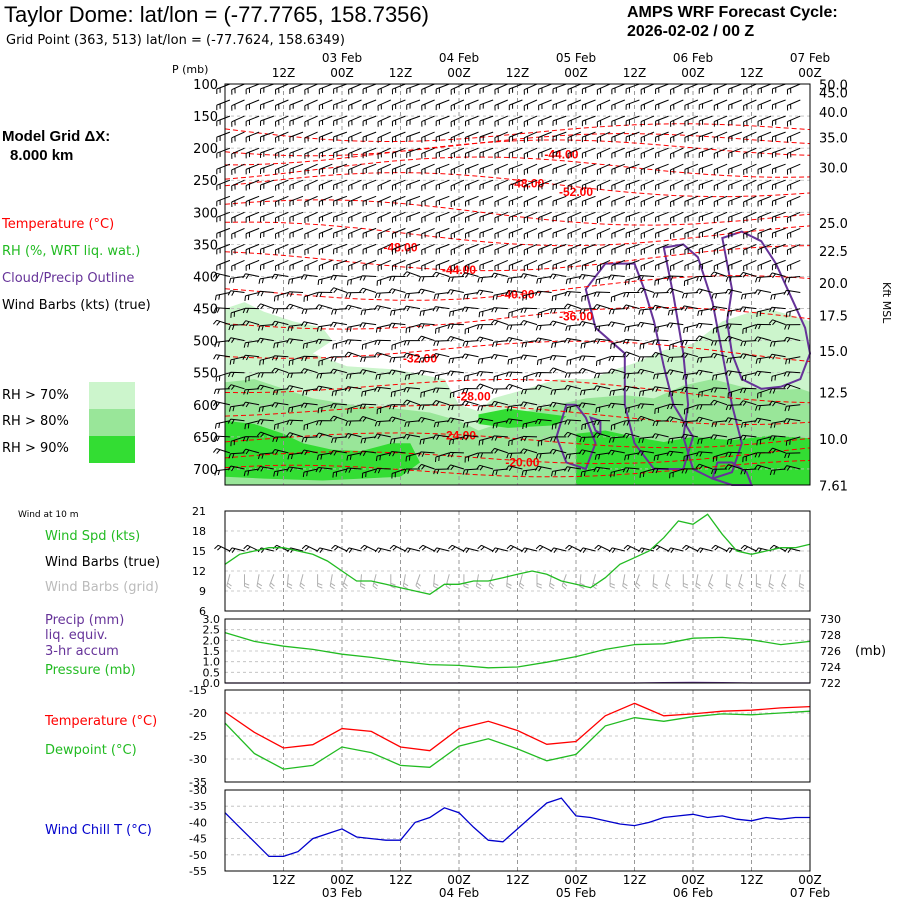  What do you see at coordinates (830, 683) in the screenshot?
I see `pressure-tick-right: 722` at bounding box center [830, 683].